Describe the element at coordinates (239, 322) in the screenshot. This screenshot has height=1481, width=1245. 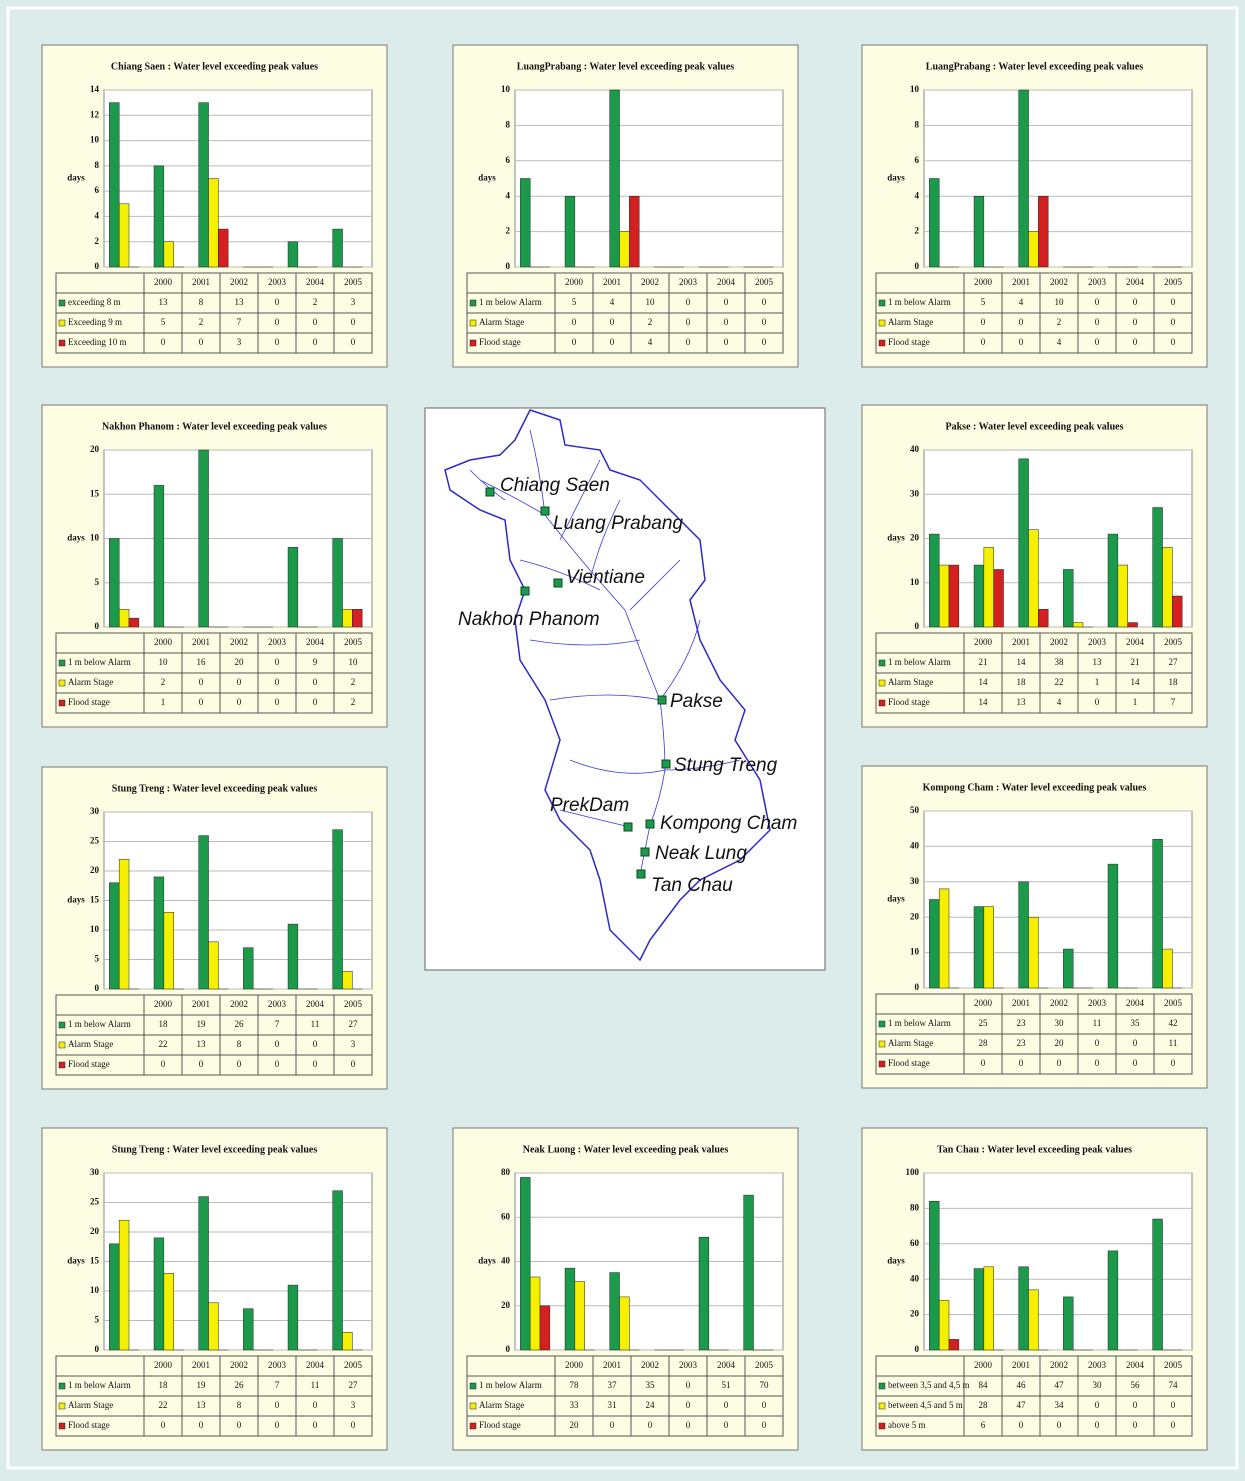
I see `table-value: 7` at that location.